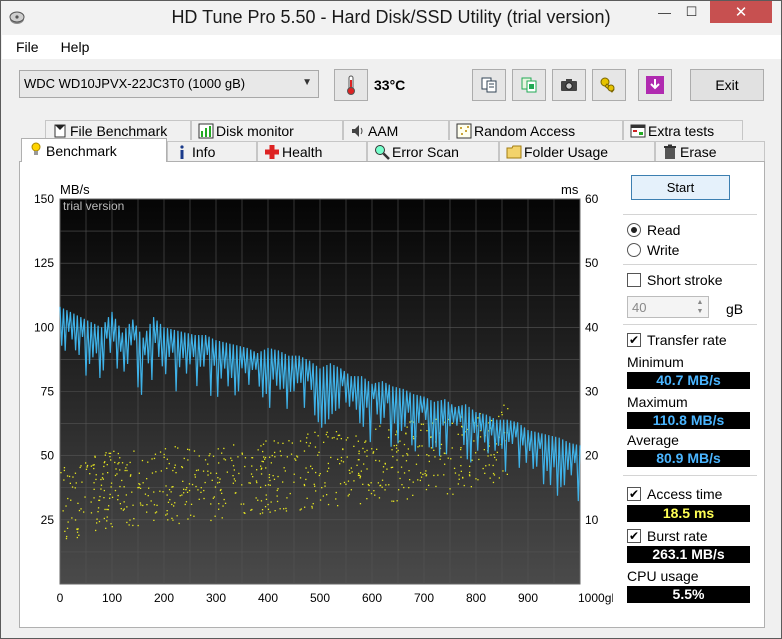 The image size is (782, 639). I want to click on save-button, so click(655, 85).